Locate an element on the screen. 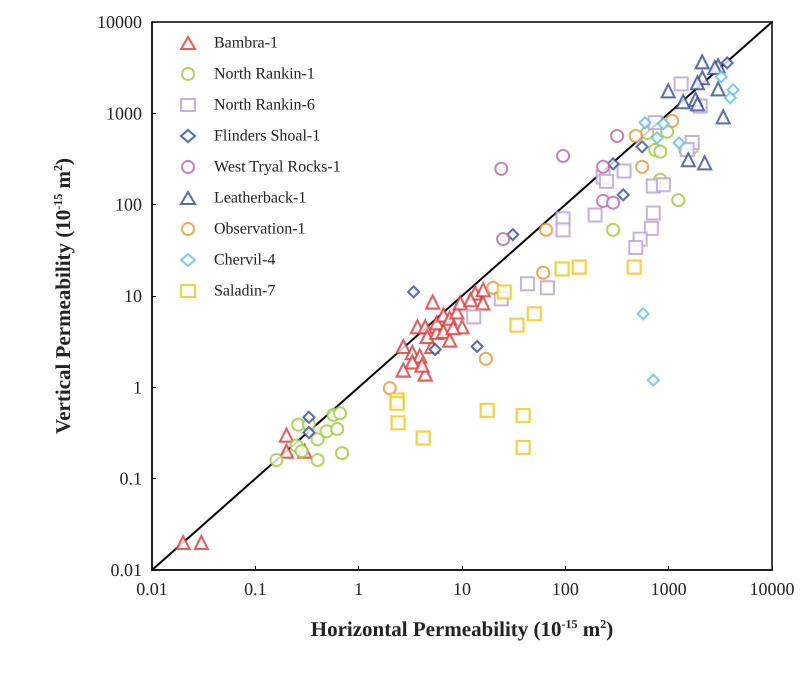 This screenshot has width=807, height=677. y-tick-label: 0.1 is located at coordinates (131, 478).